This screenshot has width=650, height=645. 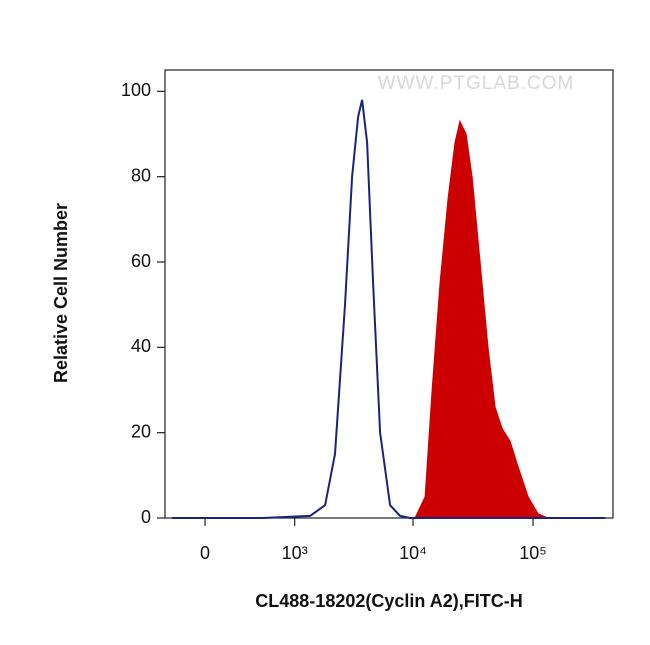 I want to click on y-tick-label: 20, so click(x=141, y=431).